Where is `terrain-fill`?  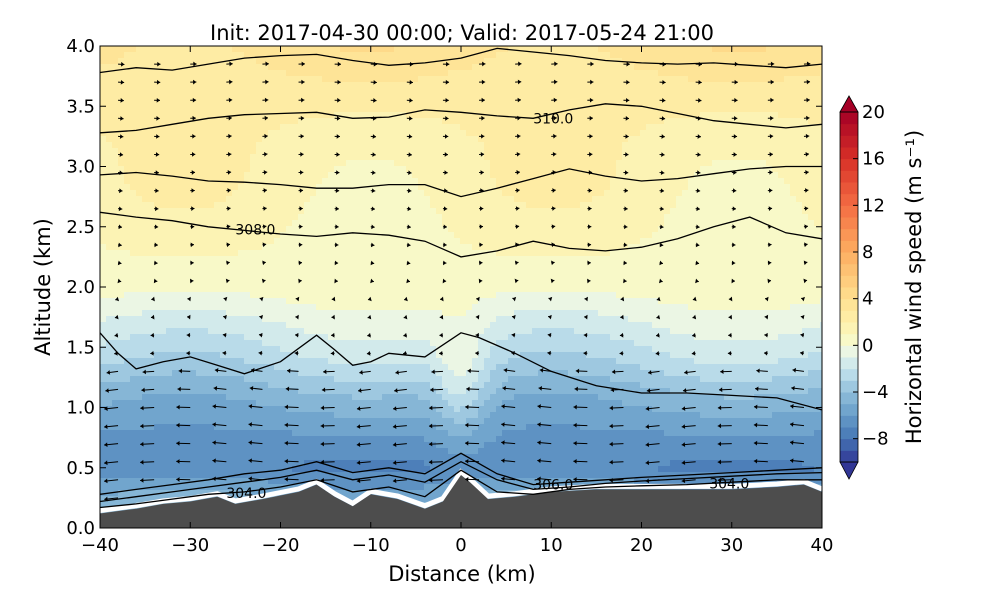
terrain-fill is located at coordinates (461, 501).